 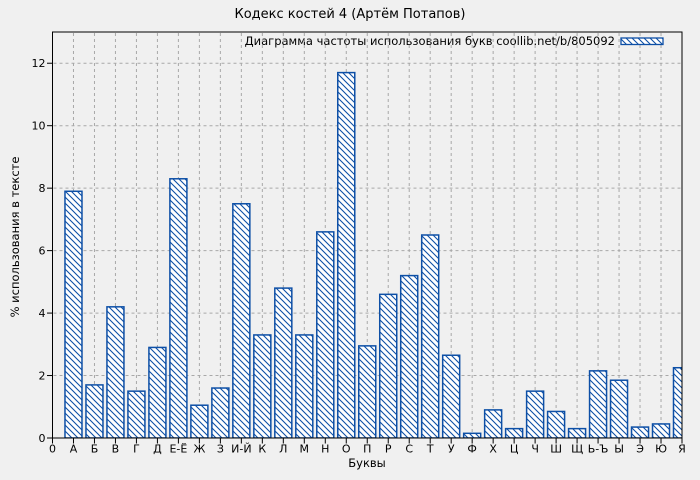 I want to click on bar-Х, so click(x=493, y=423).